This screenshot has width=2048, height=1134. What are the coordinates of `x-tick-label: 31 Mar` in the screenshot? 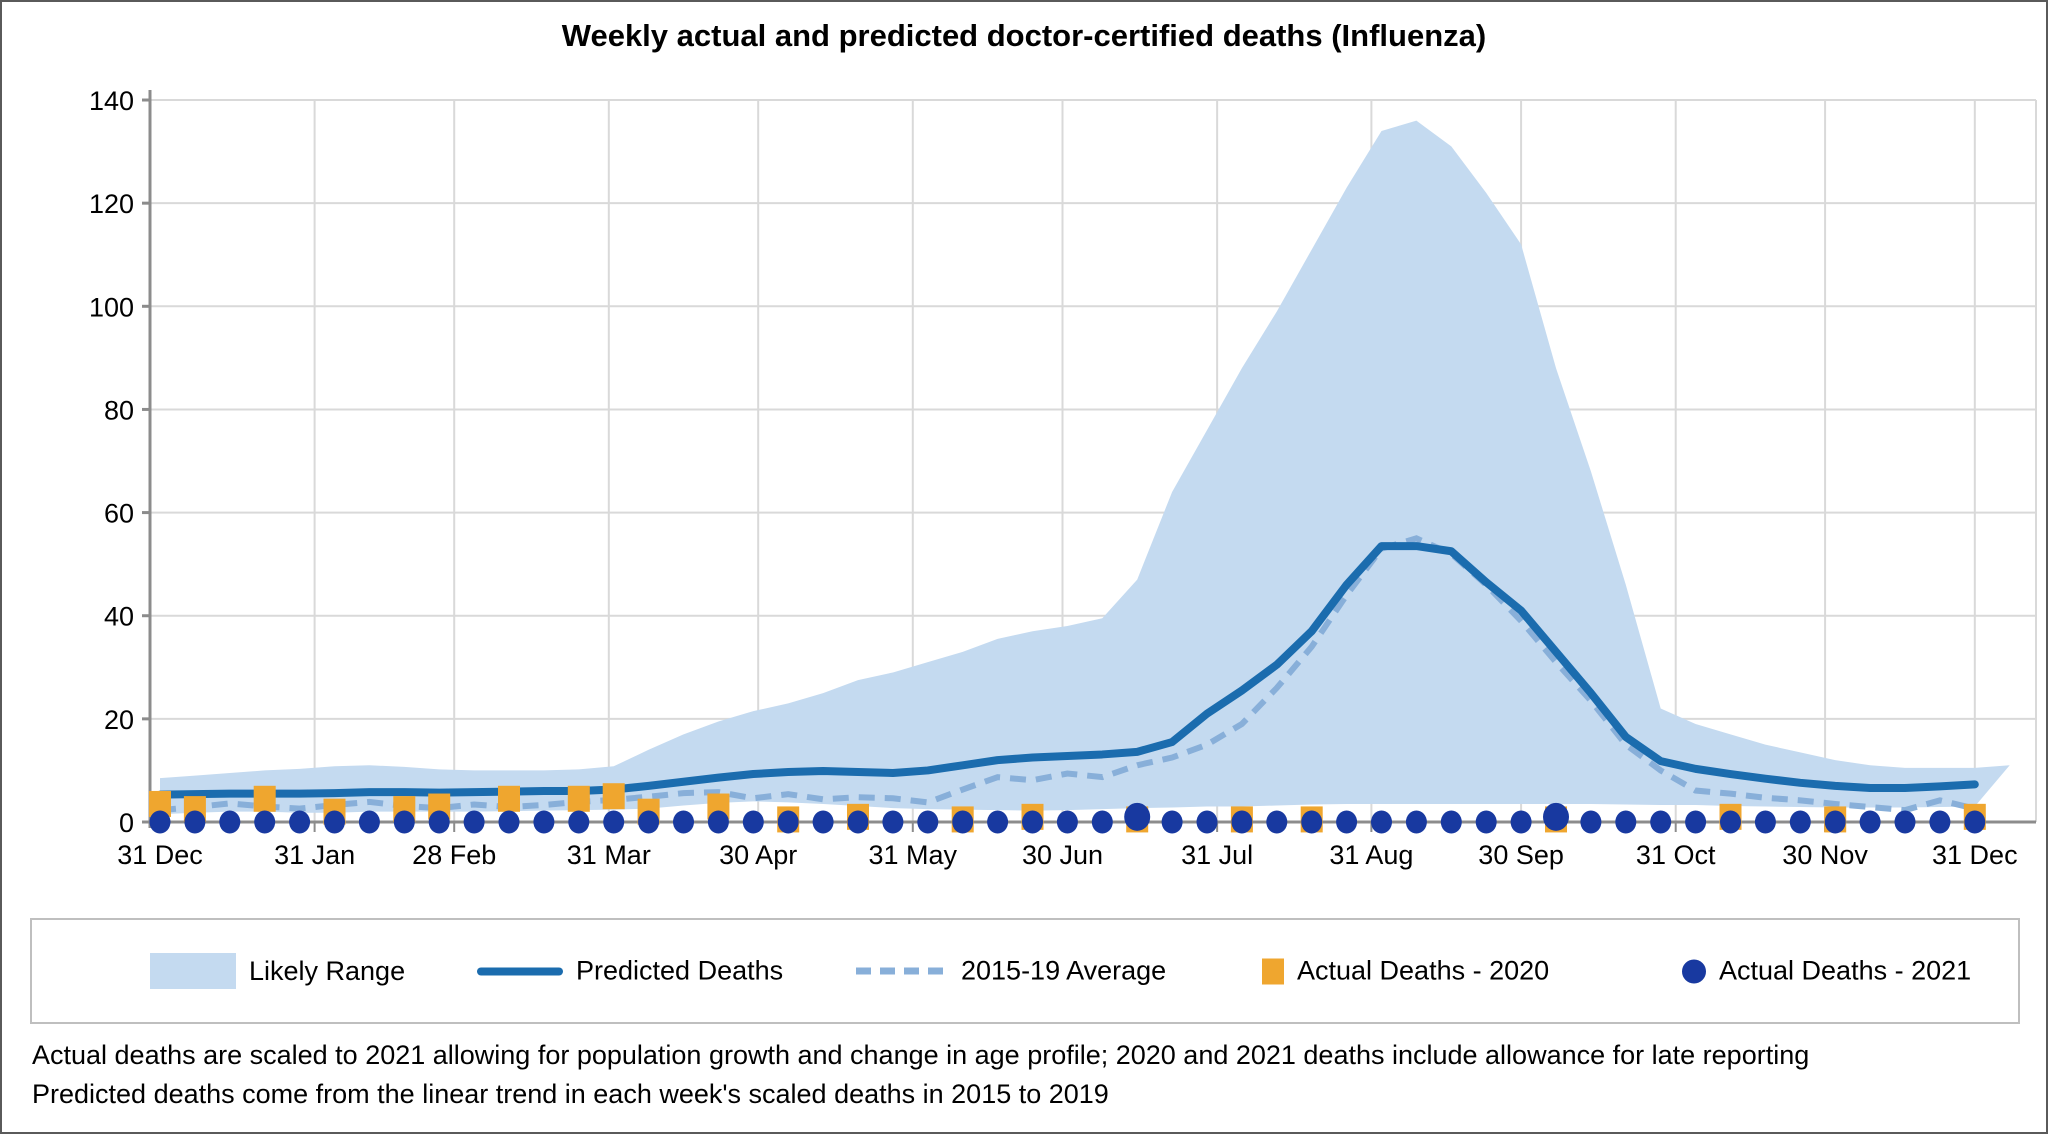 It's located at (609, 855).